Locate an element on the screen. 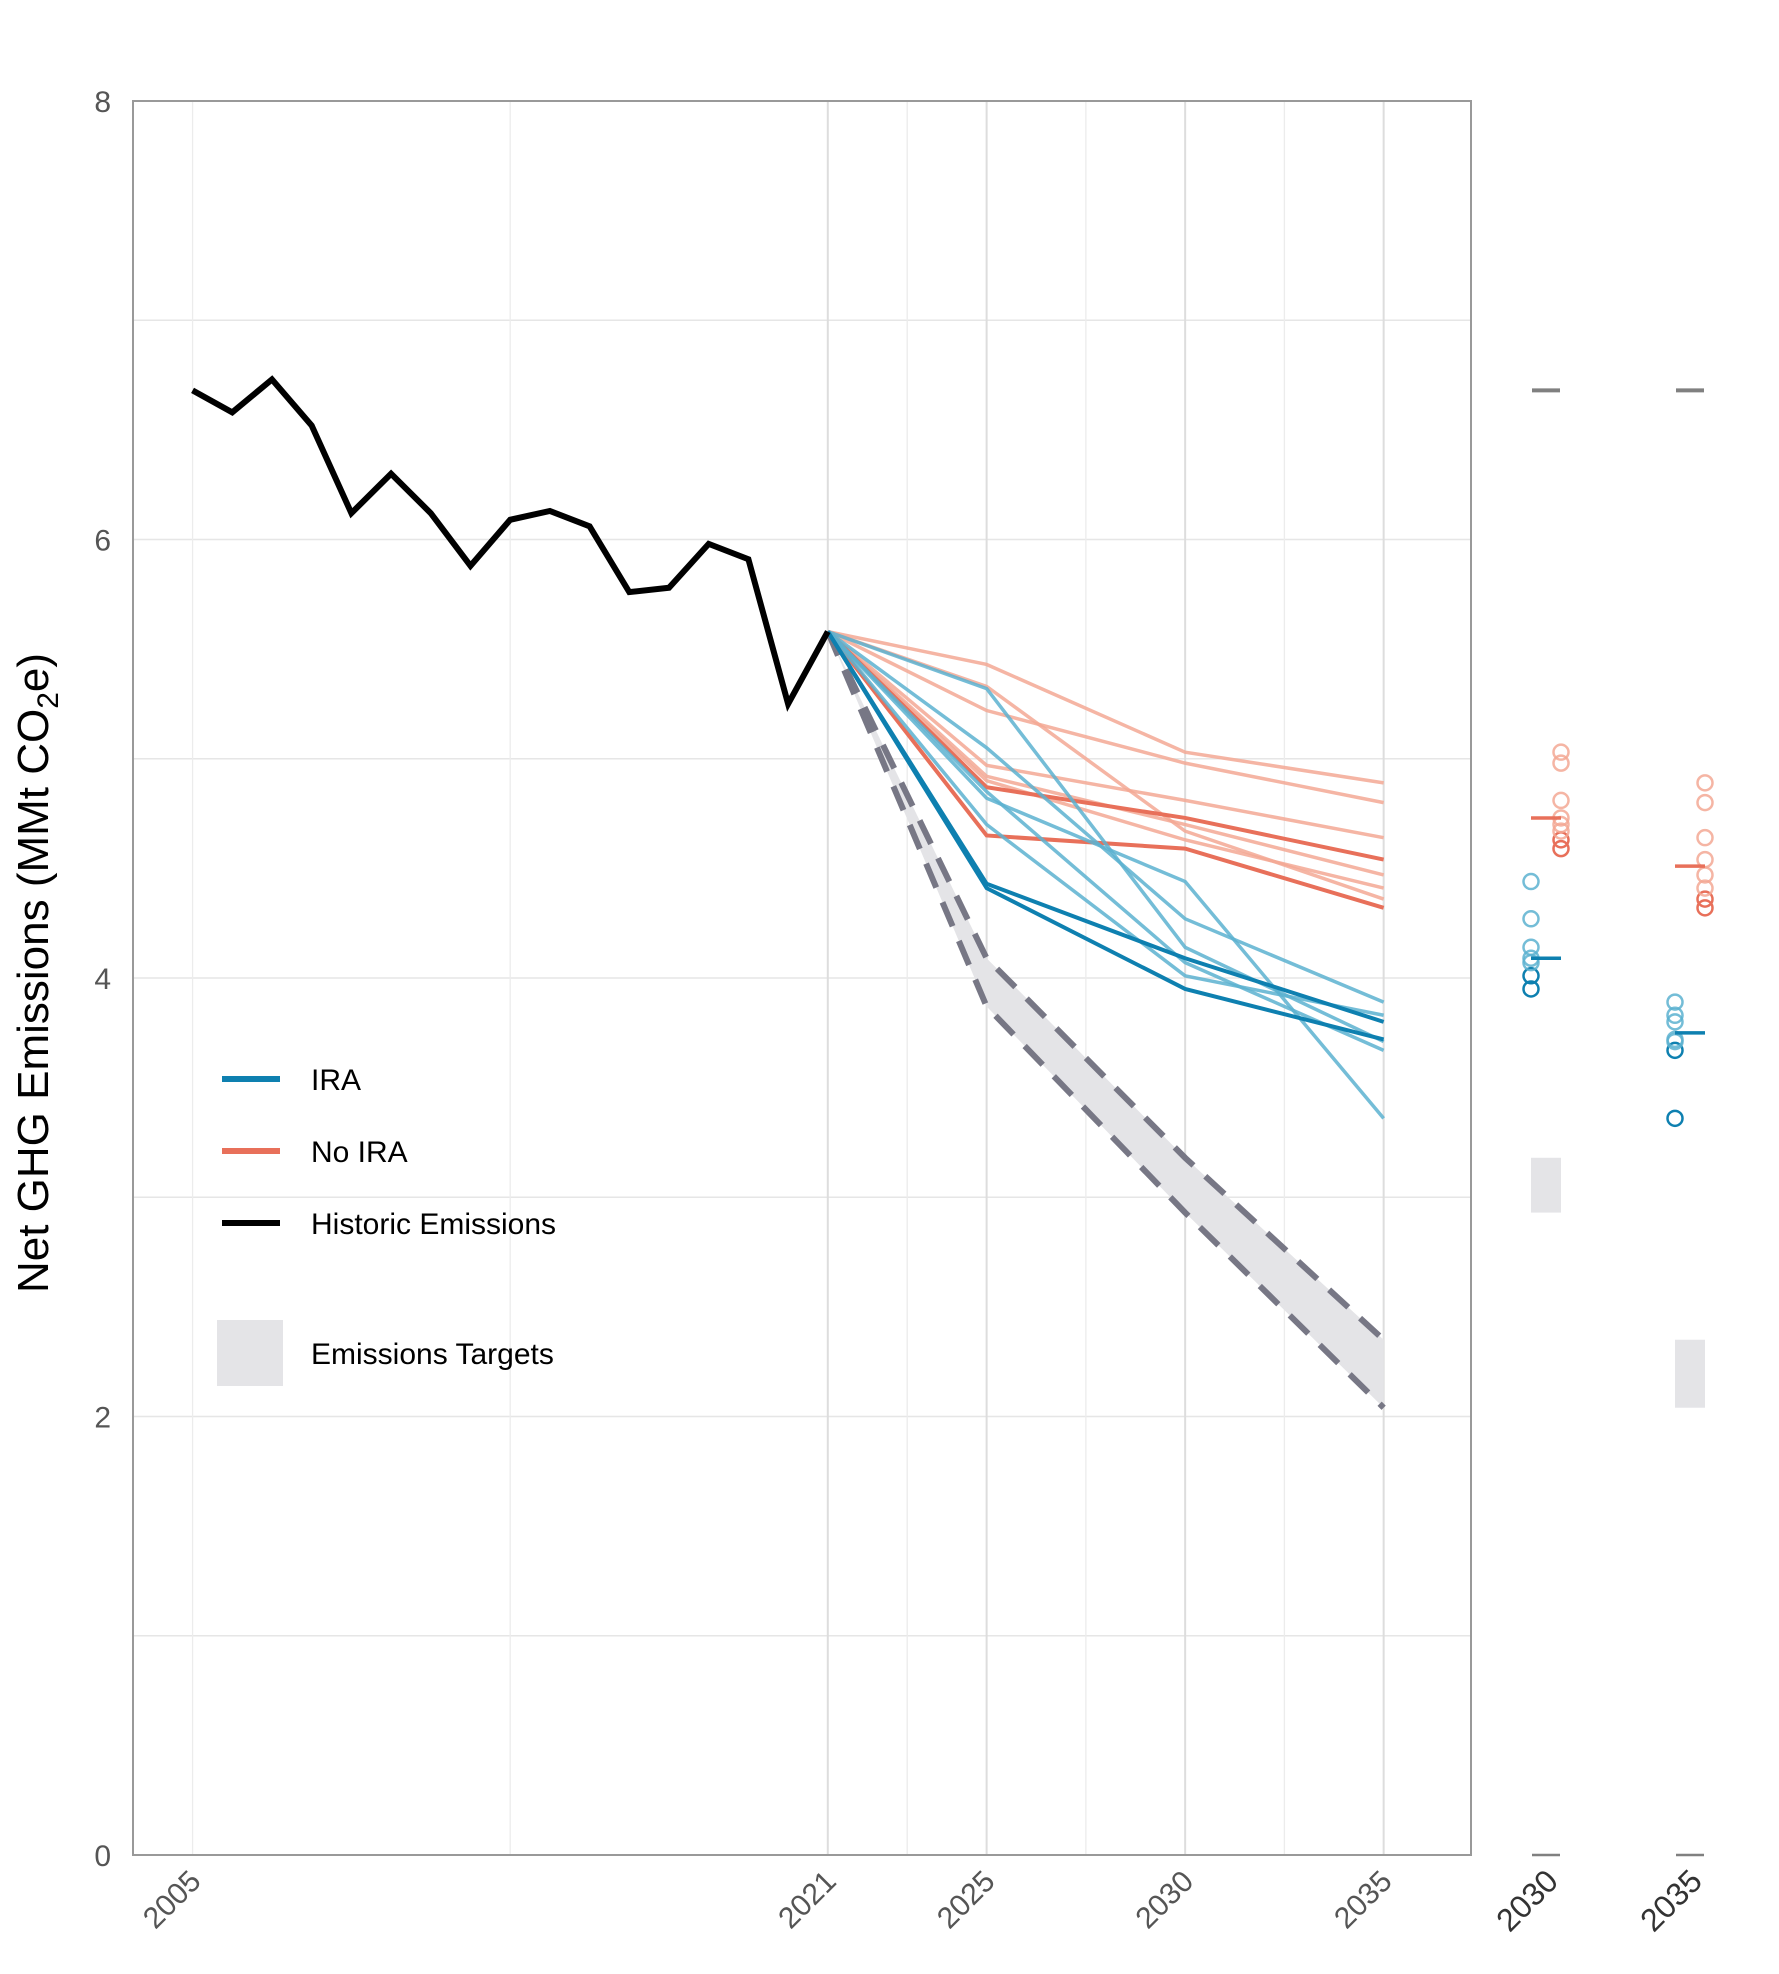 The height and width of the screenshot is (1974, 1779). targets-band-upper-line is located at coordinates (1105, 986).